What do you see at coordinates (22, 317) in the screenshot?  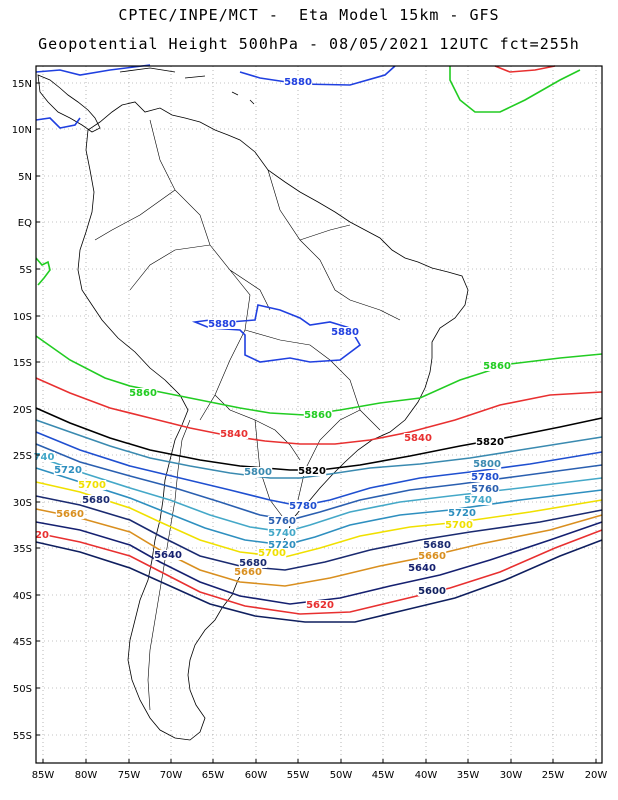 I see `lat-tick-label: 10S` at bounding box center [22, 317].